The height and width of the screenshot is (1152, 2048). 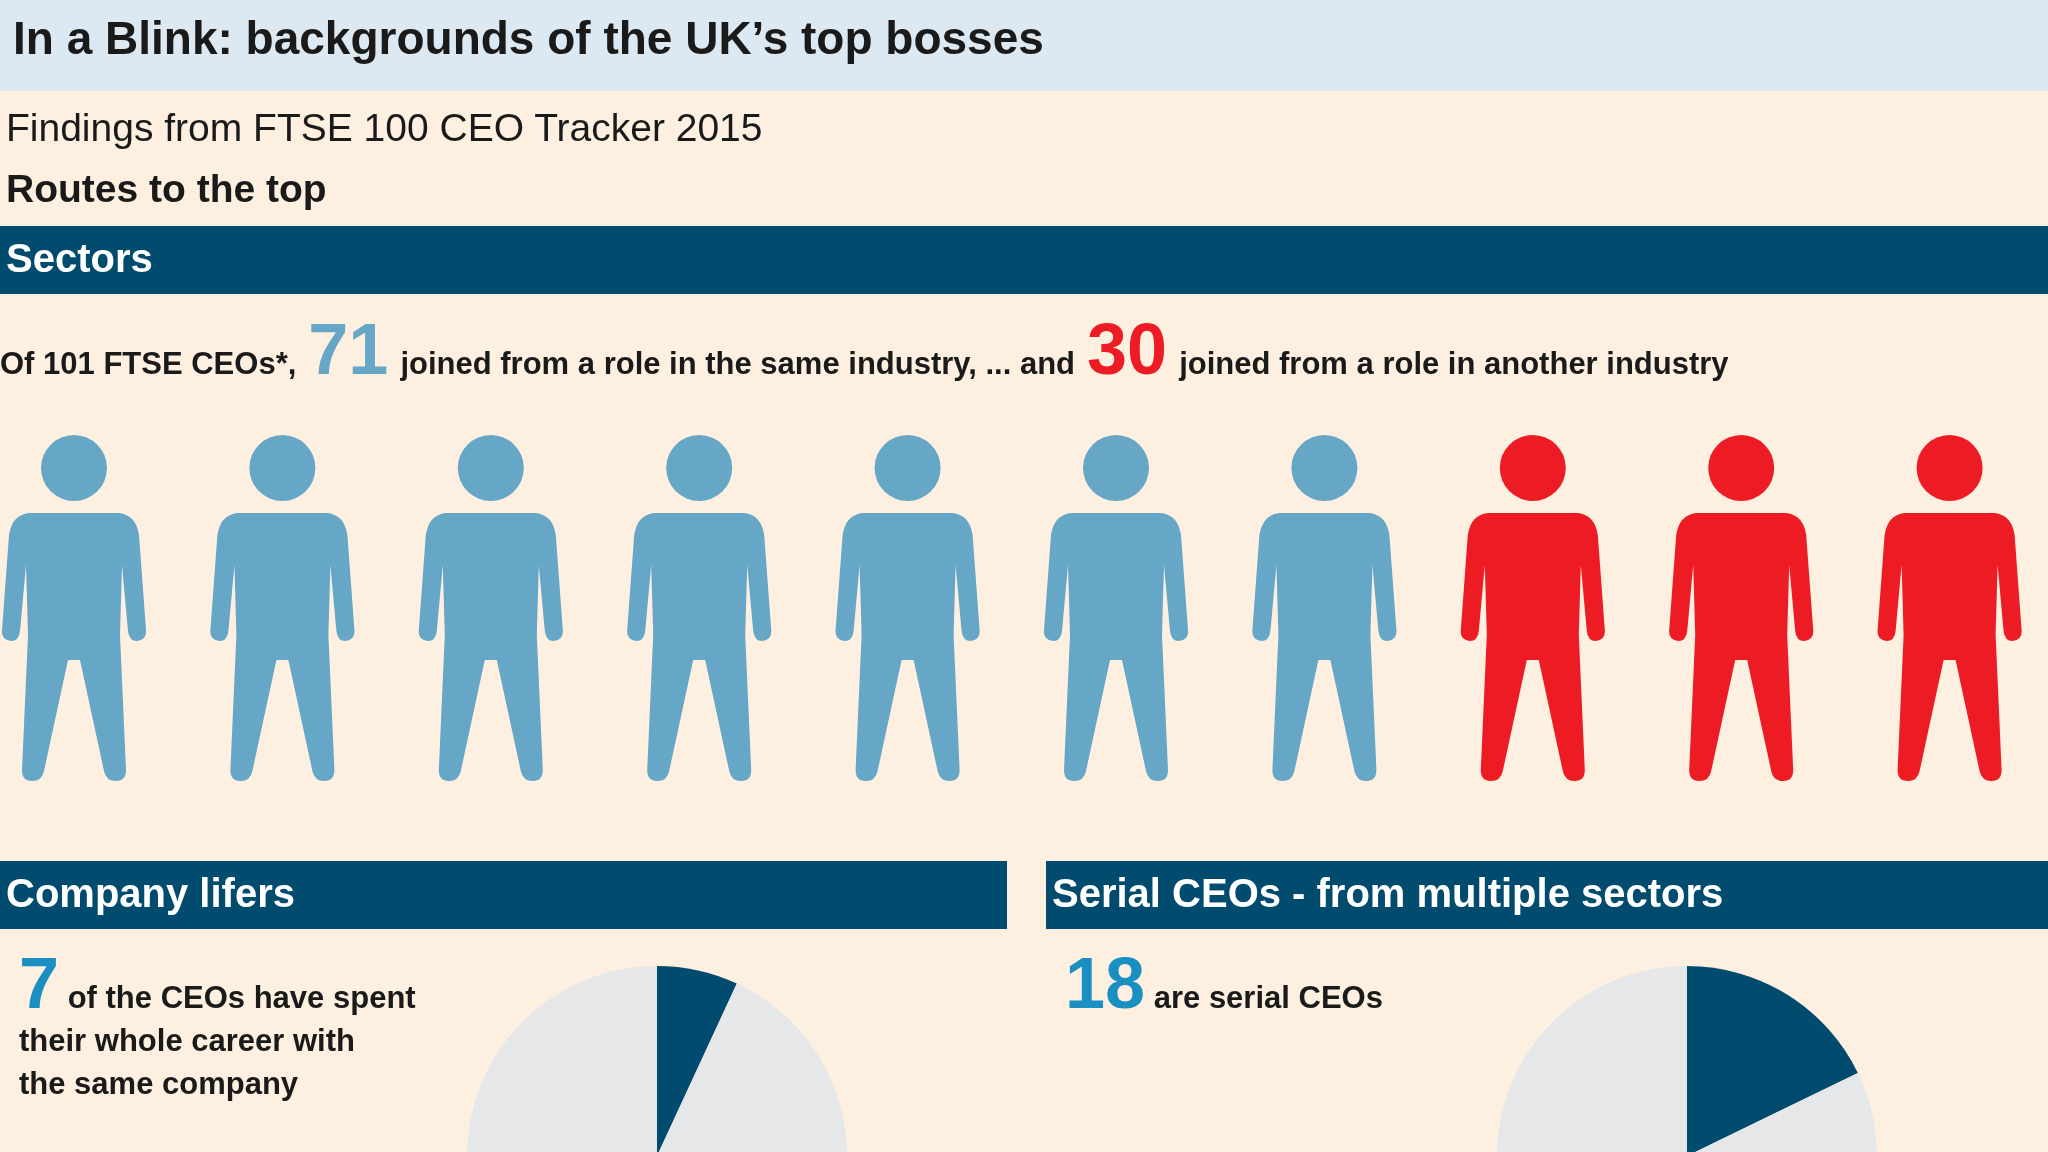 What do you see at coordinates (348, 349) in the screenshot?
I see `data-label: 71` at bounding box center [348, 349].